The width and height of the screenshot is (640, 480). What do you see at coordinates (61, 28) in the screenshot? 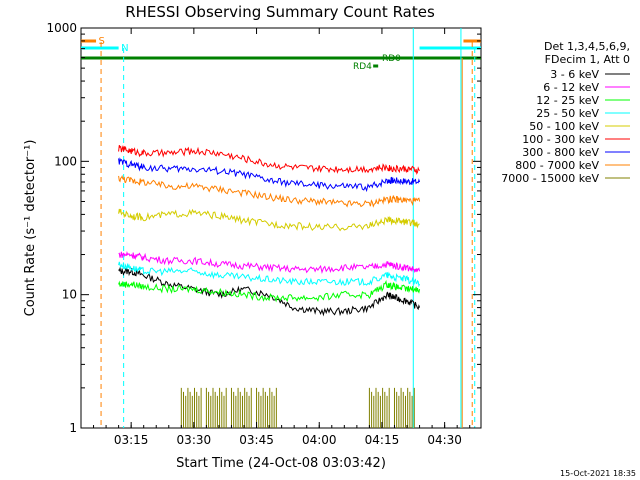
I see `y-tick-label: 1000` at bounding box center [61, 28].